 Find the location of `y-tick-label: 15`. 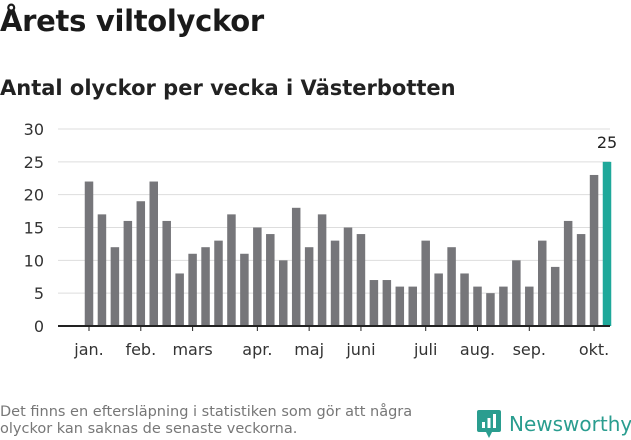

y-tick-label: 15 is located at coordinates (34, 228).